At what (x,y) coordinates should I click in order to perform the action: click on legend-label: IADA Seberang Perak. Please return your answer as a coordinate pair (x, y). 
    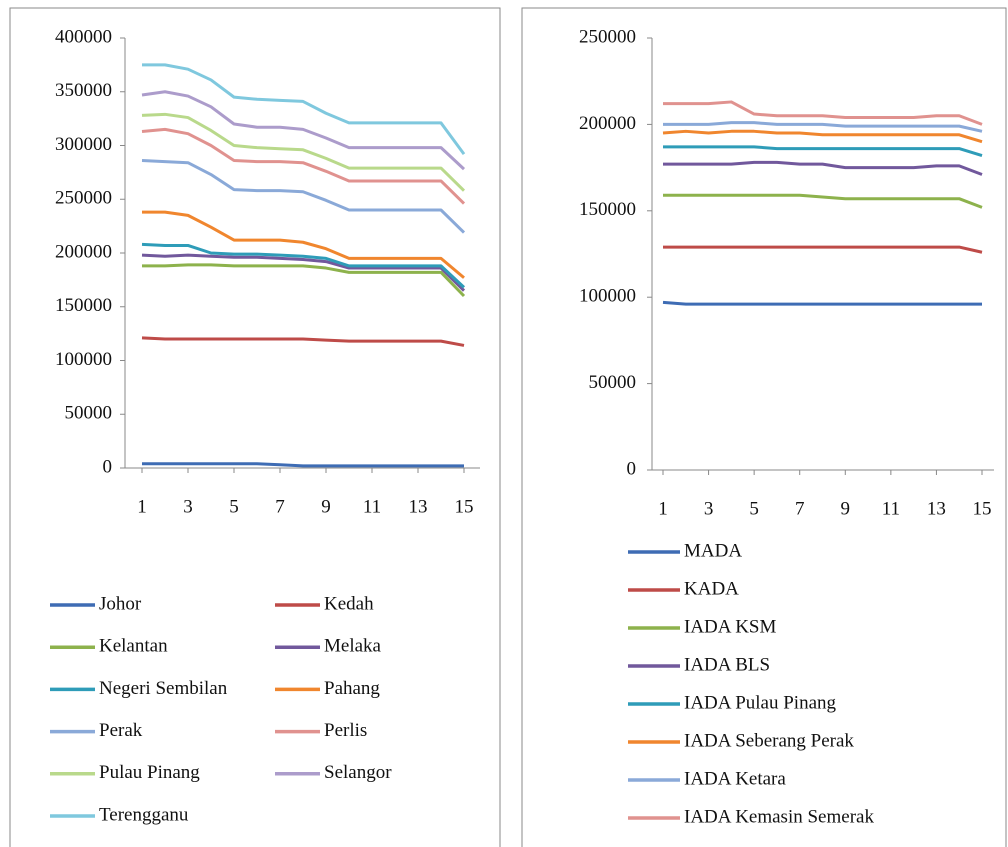
    Looking at the image, I should click on (769, 740).